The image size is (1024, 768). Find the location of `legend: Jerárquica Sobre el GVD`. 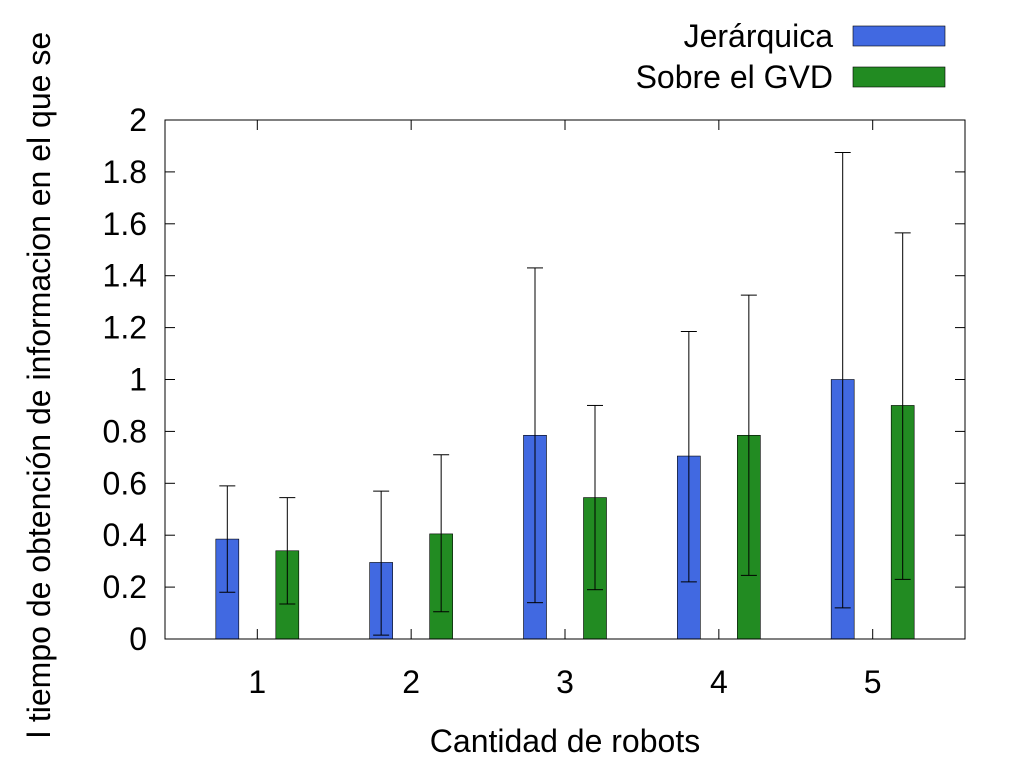

legend: Jerárquica Sobre el GVD is located at coordinates (791, 56).